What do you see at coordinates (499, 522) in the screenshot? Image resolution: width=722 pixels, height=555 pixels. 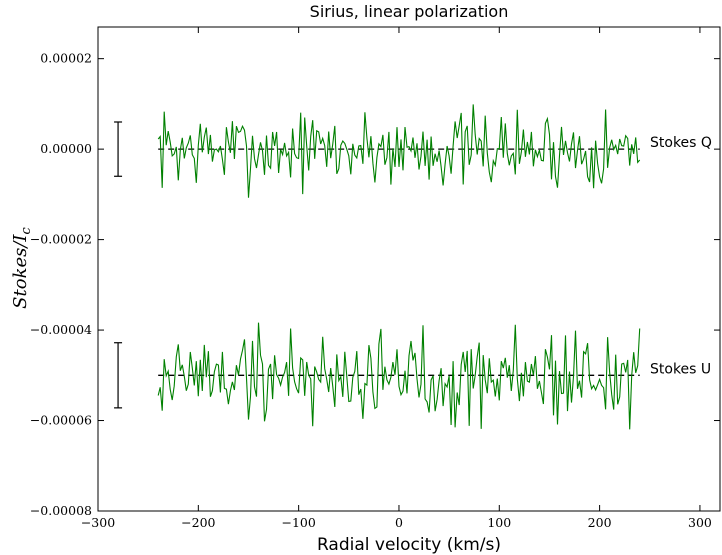 I see `x-tick-label: 100` at bounding box center [499, 522].